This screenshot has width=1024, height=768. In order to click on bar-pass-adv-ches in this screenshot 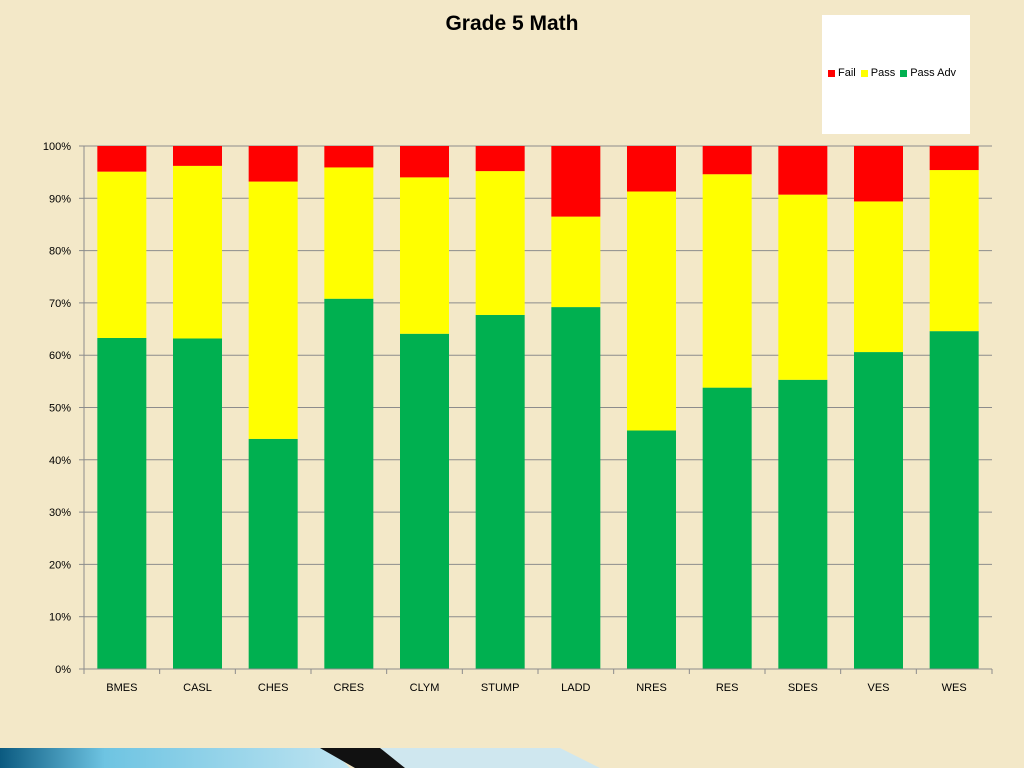, I will do `click(273, 553)`.